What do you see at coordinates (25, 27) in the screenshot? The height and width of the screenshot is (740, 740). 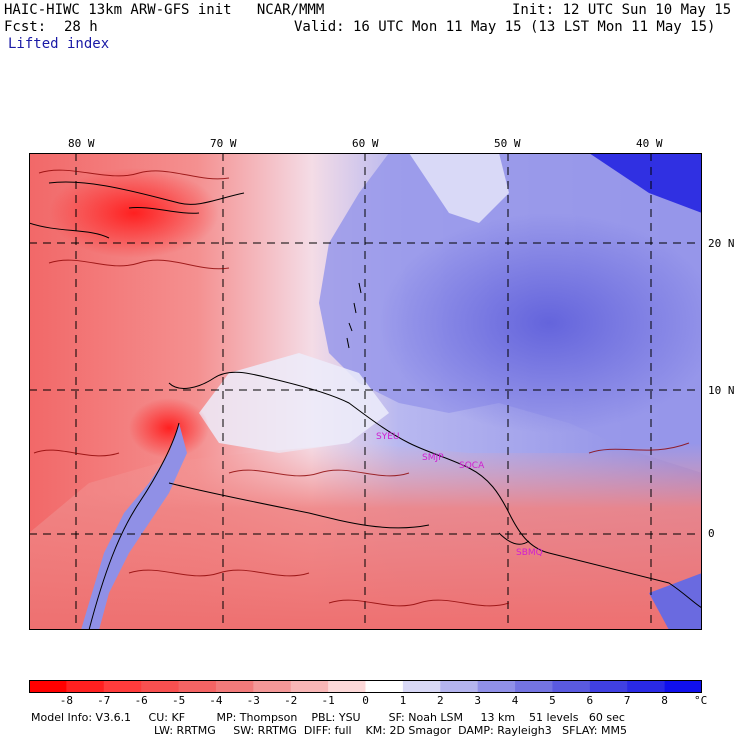 I see `forecast-label: Fcst:` at bounding box center [25, 27].